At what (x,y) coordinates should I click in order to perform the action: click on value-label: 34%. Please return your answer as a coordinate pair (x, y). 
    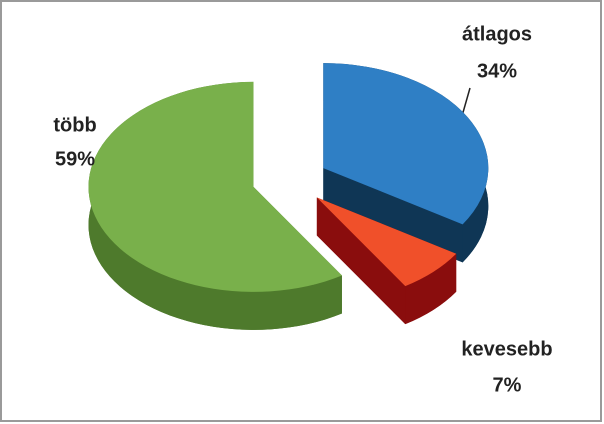
    Looking at the image, I should click on (497, 71).